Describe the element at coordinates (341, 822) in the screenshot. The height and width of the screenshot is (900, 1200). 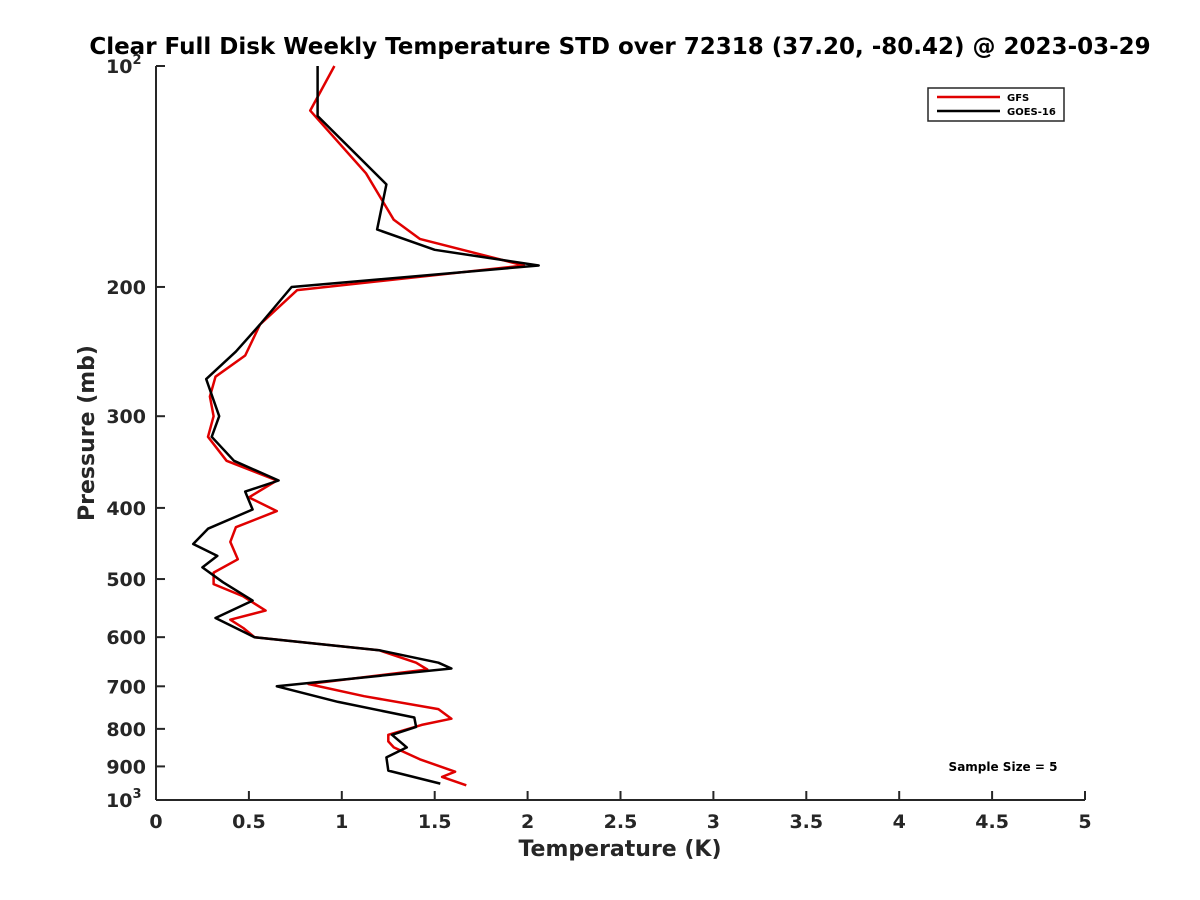
I see `x-tick-label: 1` at that location.